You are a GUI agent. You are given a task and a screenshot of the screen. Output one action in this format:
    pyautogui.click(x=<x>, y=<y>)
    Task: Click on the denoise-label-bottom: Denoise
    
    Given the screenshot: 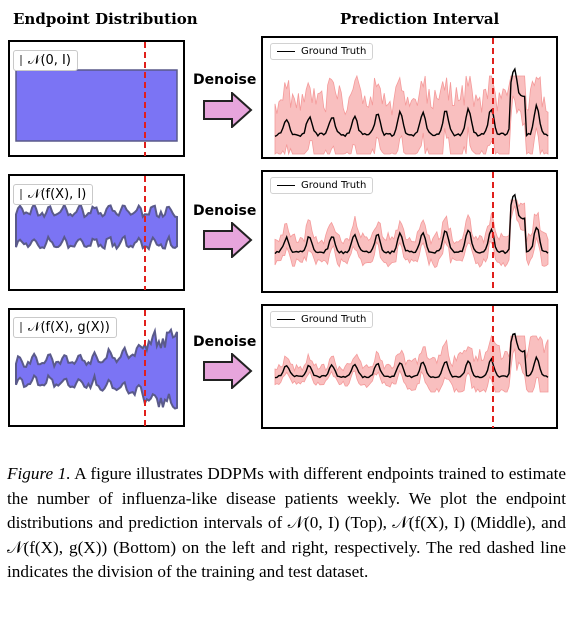 What is the action you would take?
    pyautogui.click(x=225, y=342)
    